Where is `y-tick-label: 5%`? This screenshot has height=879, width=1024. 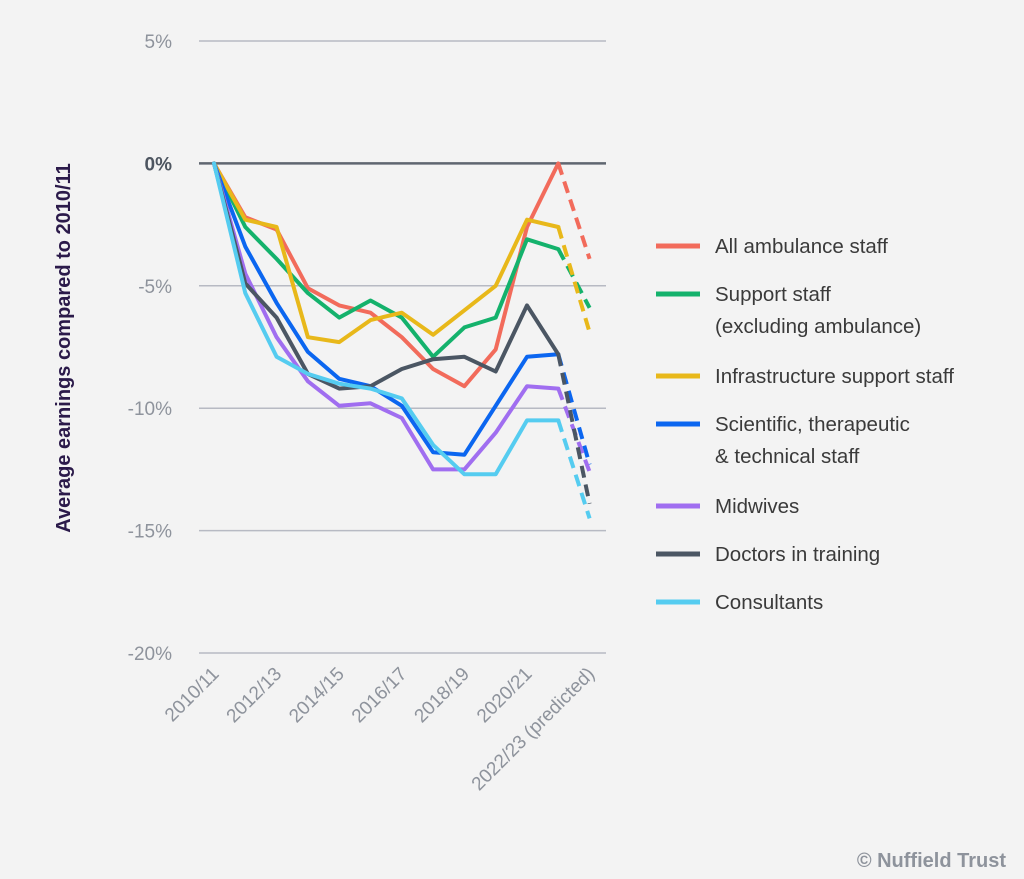 y-tick-label: 5% is located at coordinates (159, 42).